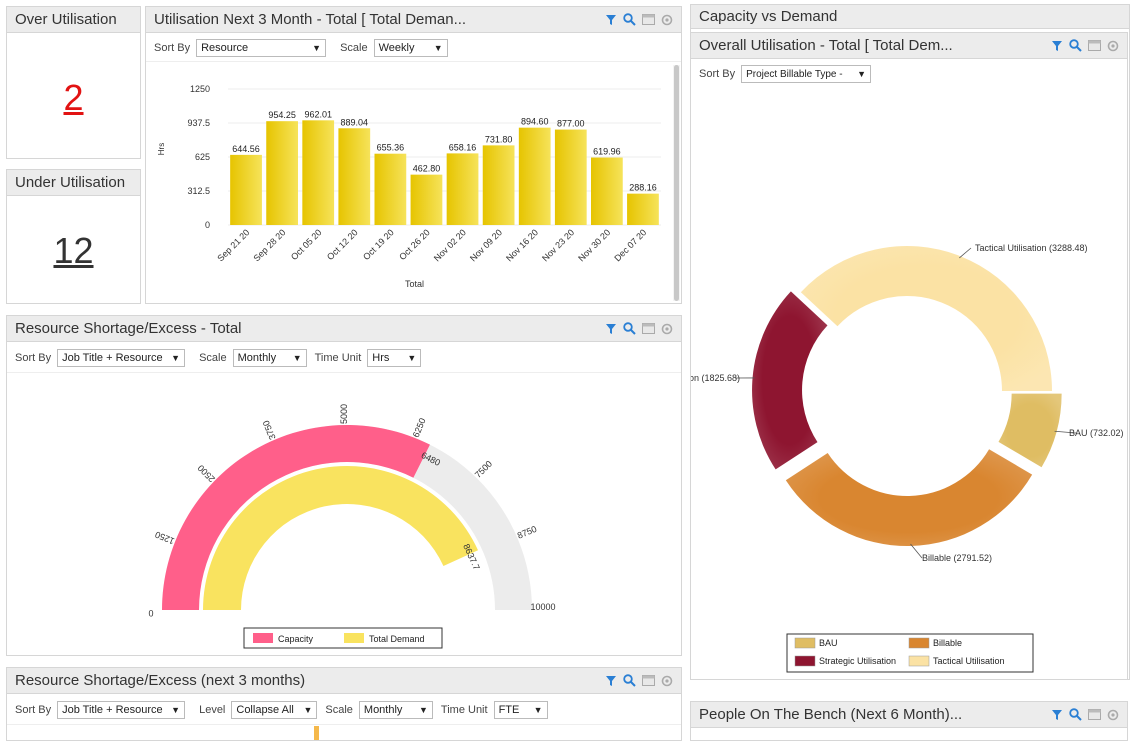 The image size is (1142, 749). What do you see at coordinates (150, 613) in the screenshot?
I see `gauge-tick-label: 0` at bounding box center [150, 613].